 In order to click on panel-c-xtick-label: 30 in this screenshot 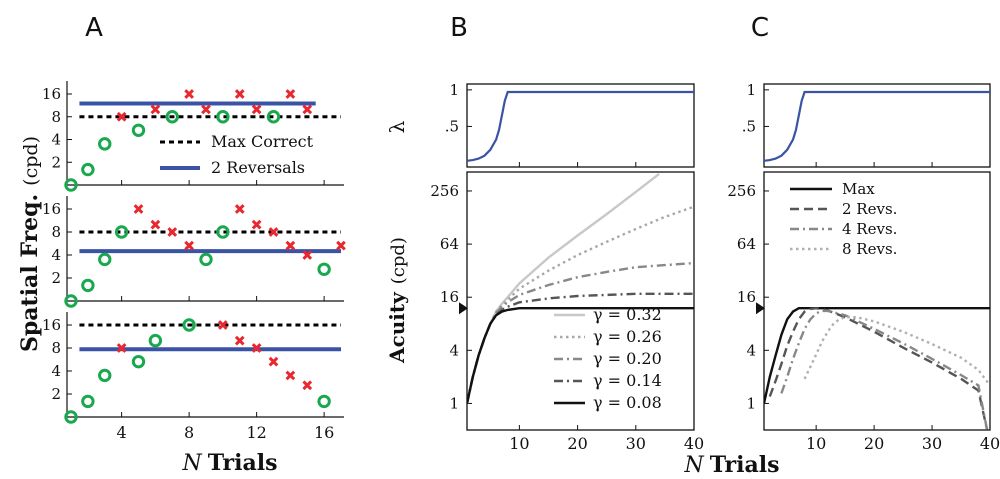, I will do `click(932, 443)`.